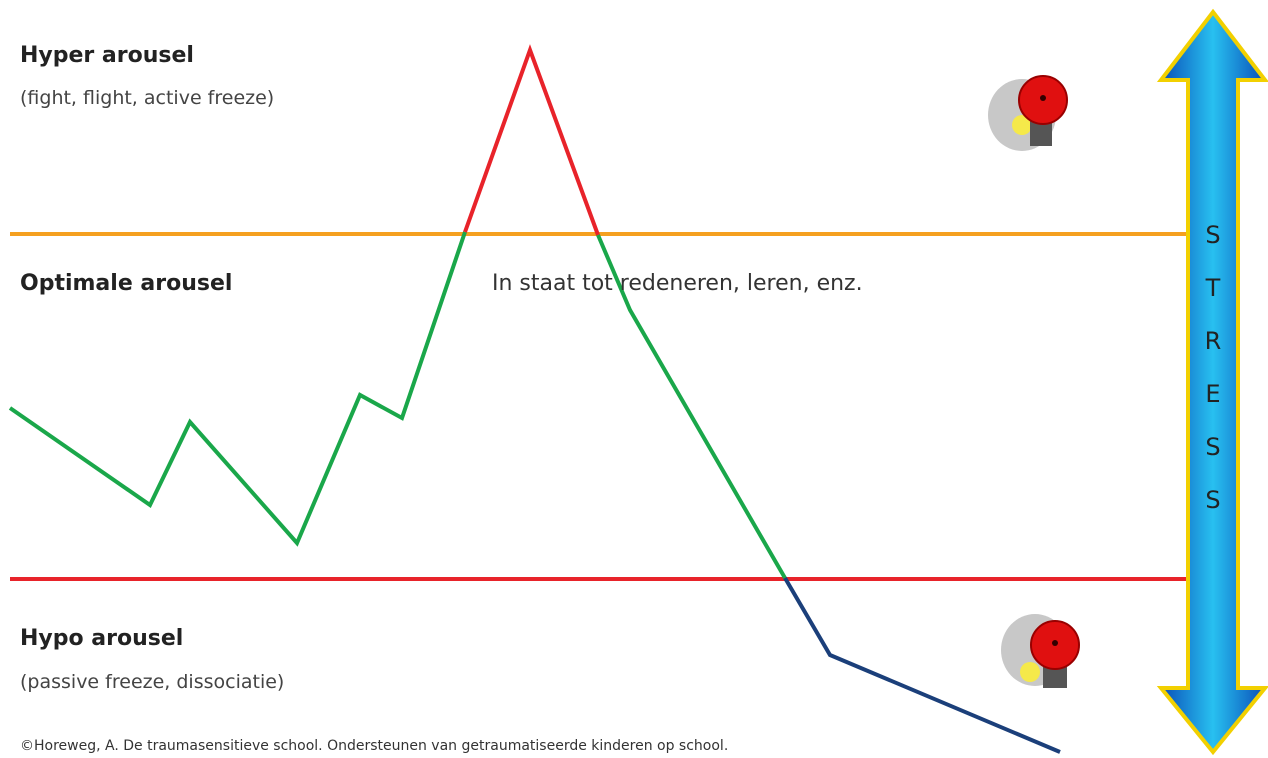 The width and height of the screenshot is (1268, 758). What do you see at coordinates (1212, 394) in the screenshot?
I see `stress-letter: E` at bounding box center [1212, 394].